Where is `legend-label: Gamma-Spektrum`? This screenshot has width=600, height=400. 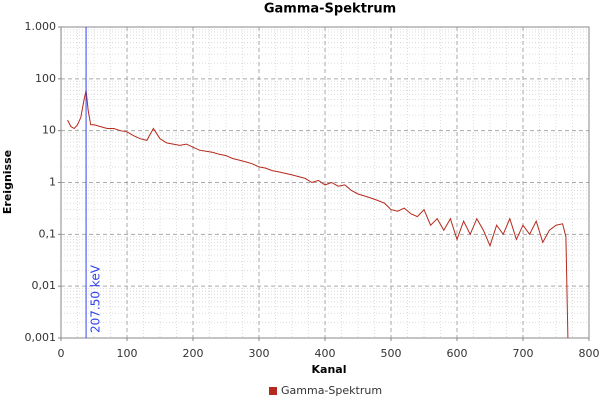
legend-label: Gamma-Spektrum is located at coordinates (331, 390).